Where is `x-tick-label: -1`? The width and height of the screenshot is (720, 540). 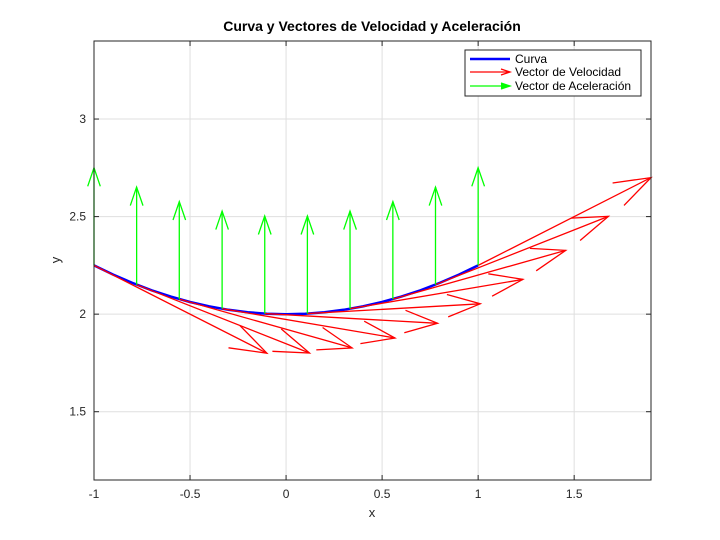
x-tick-label: -1 is located at coordinates (94, 494).